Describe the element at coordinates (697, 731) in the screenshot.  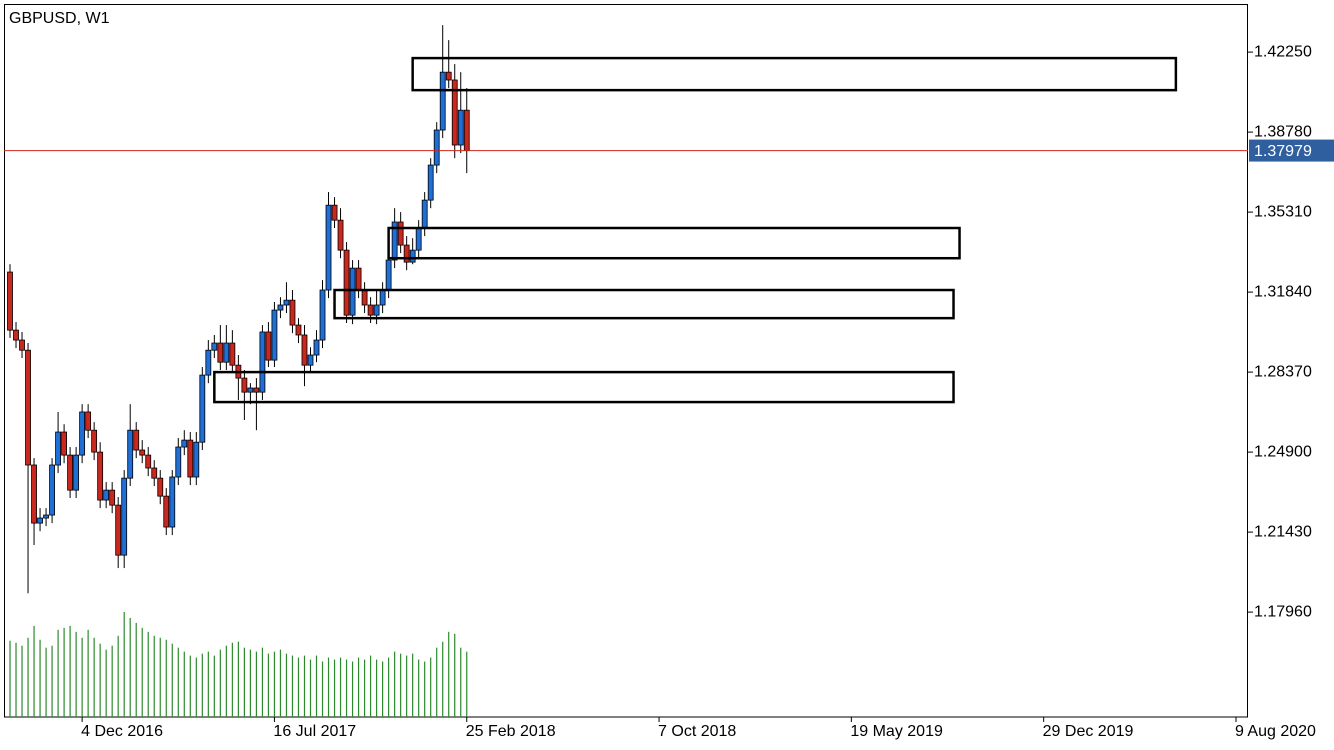
I see `x-tick-label: 7 Oct 2018` at that location.